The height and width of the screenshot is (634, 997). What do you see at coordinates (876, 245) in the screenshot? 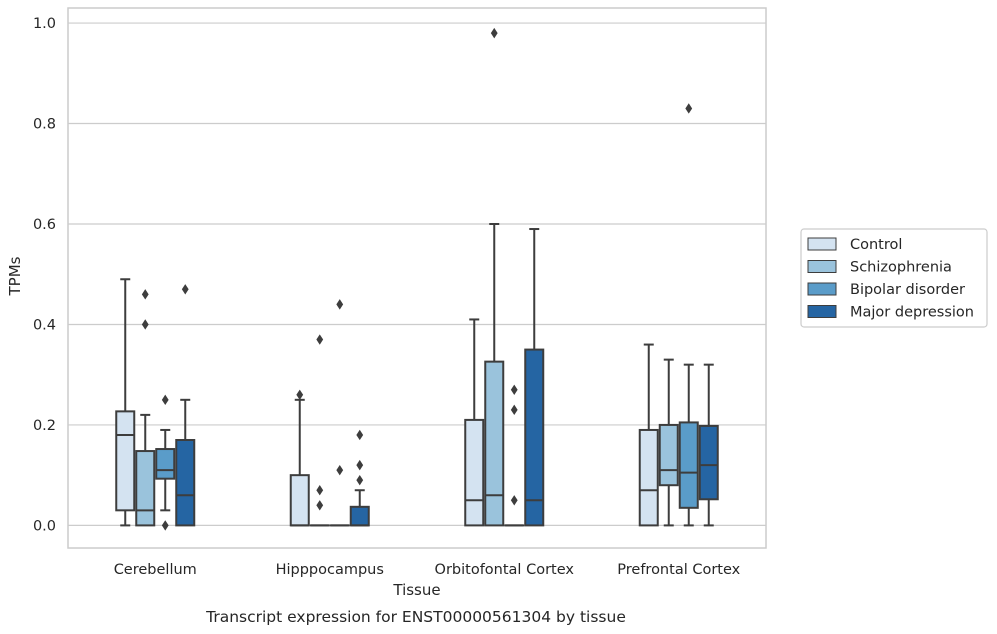
I see `legend-label: Control` at bounding box center [876, 245].